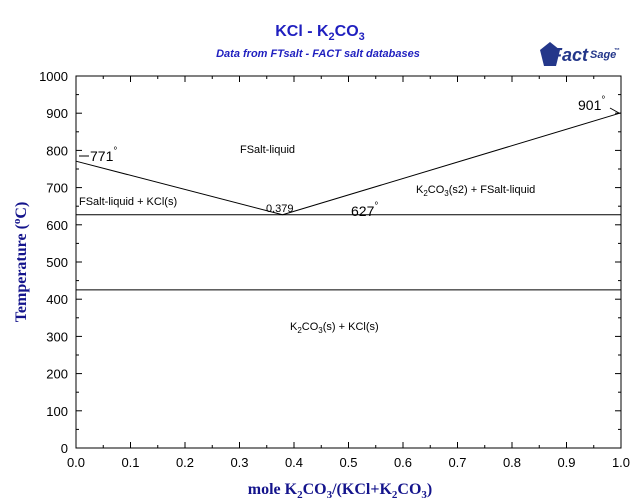 The width and height of the screenshot is (640, 504). What do you see at coordinates (320, 33) in the screenshot?
I see `chart-title: KCl - K2CO3` at bounding box center [320, 33].